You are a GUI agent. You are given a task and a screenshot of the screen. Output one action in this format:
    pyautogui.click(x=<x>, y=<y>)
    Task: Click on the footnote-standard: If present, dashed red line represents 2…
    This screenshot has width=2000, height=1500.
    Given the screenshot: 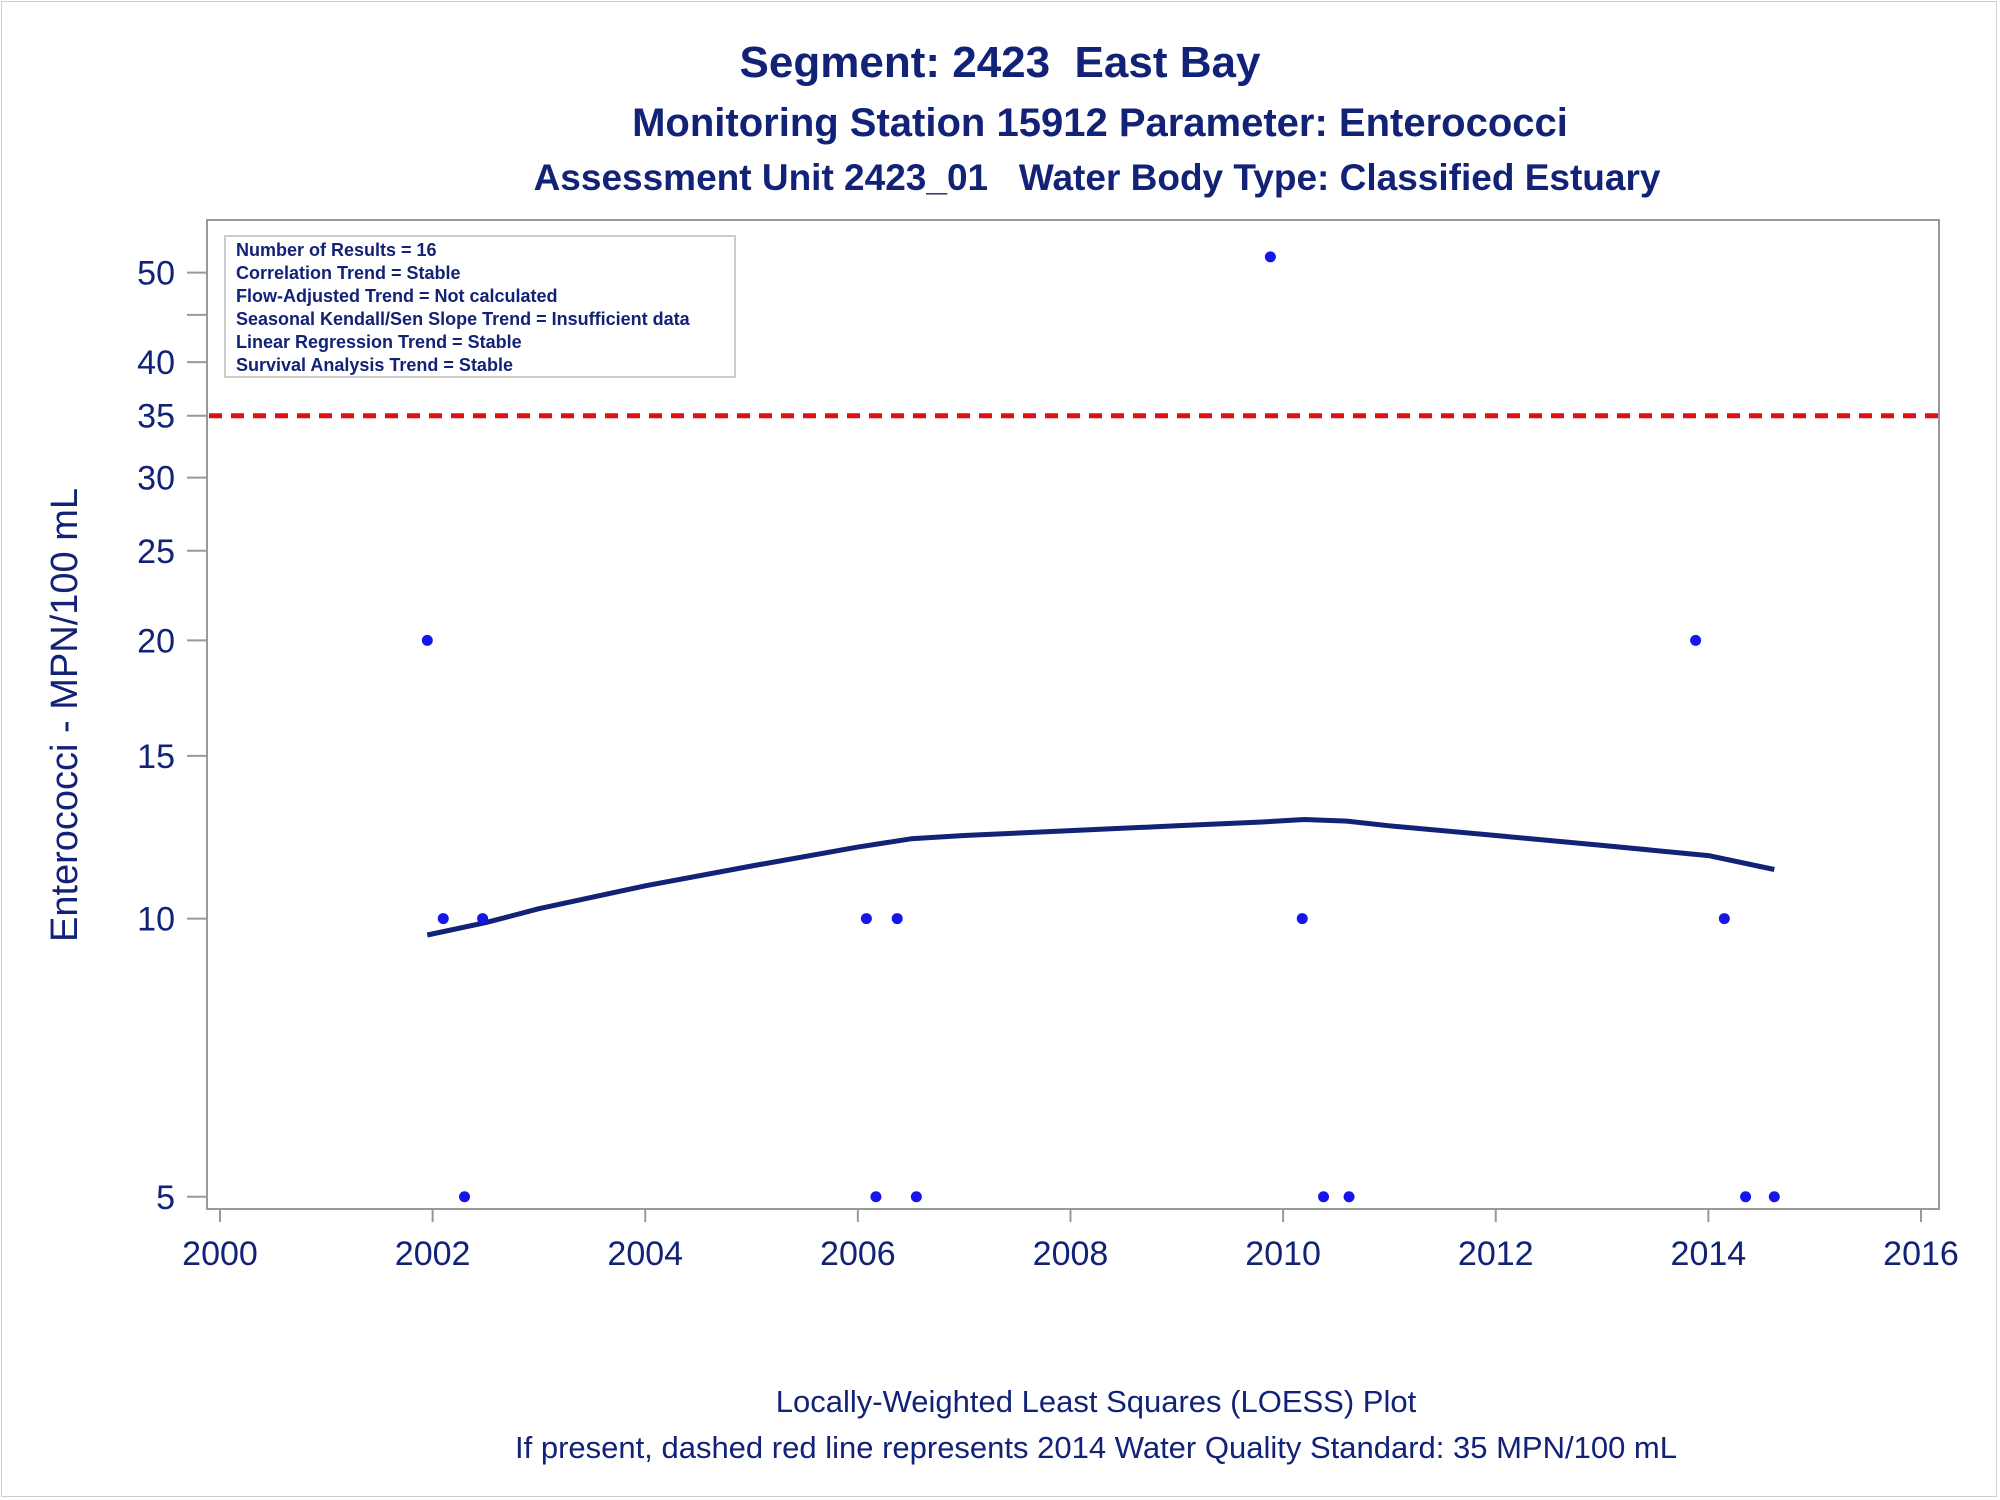 What is the action you would take?
    pyautogui.click(x=1096, y=1447)
    